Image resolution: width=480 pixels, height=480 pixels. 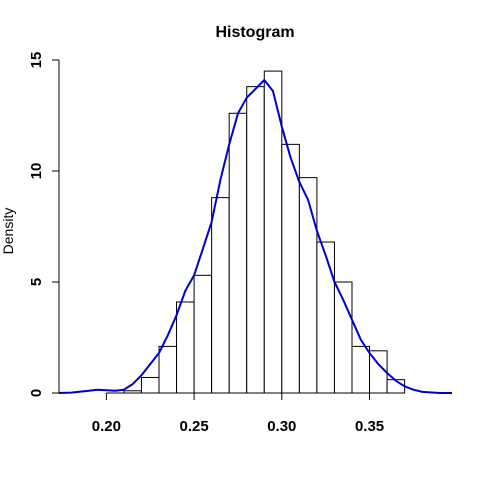 What do you see at coordinates (36, 60) in the screenshot?
I see `y-tick-label: 15` at bounding box center [36, 60].